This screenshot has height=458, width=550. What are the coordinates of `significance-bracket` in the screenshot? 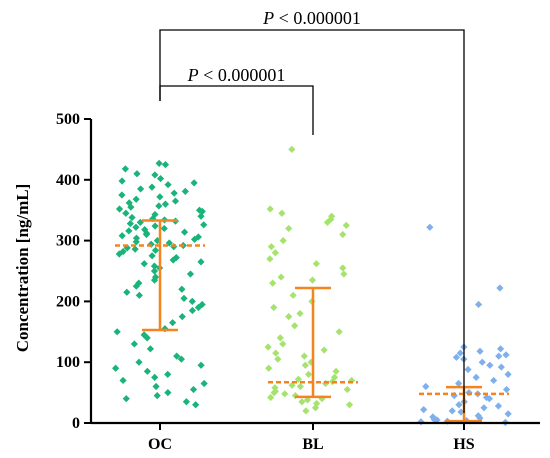 It's located at (236, 110).